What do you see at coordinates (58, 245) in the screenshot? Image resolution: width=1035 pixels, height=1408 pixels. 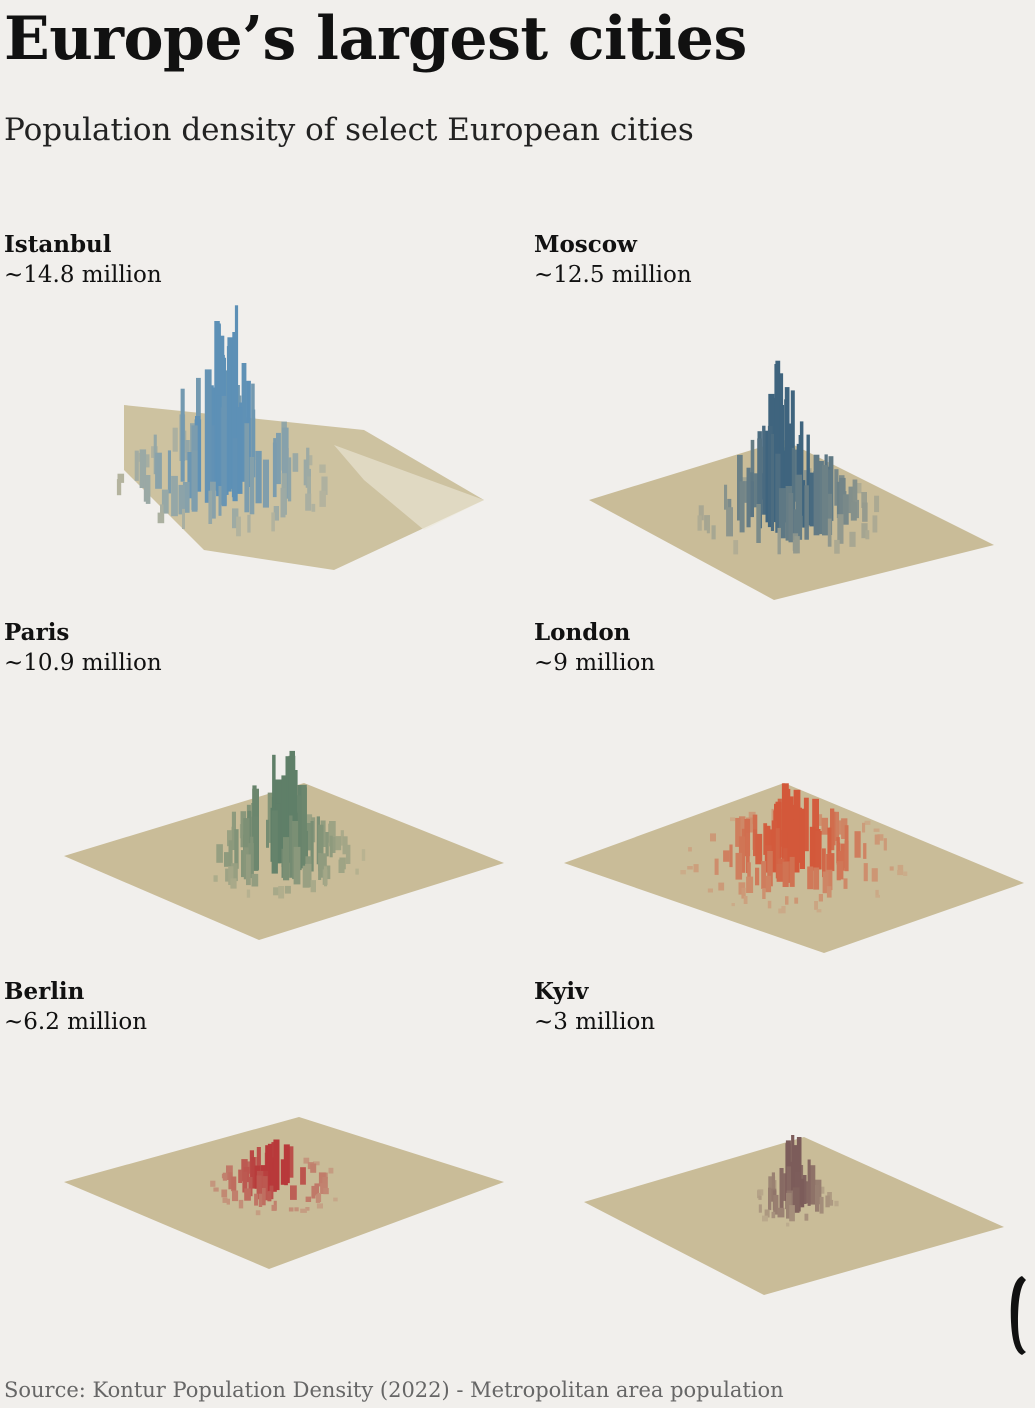 I see `city-name-istanbul: Istanbul` at bounding box center [58, 245].